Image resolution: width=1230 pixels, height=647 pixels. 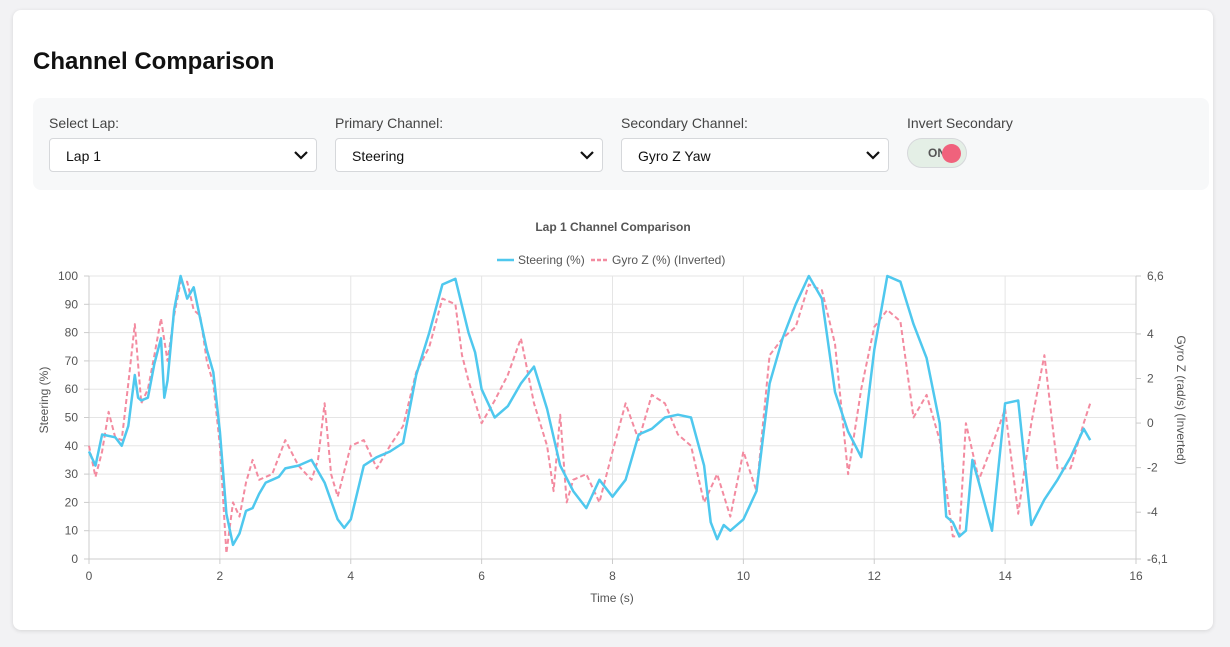 What do you see at coordinates (72, 333) in the screenshot?
I see `y-tick-label: 80` at bounding box center [72, 333].